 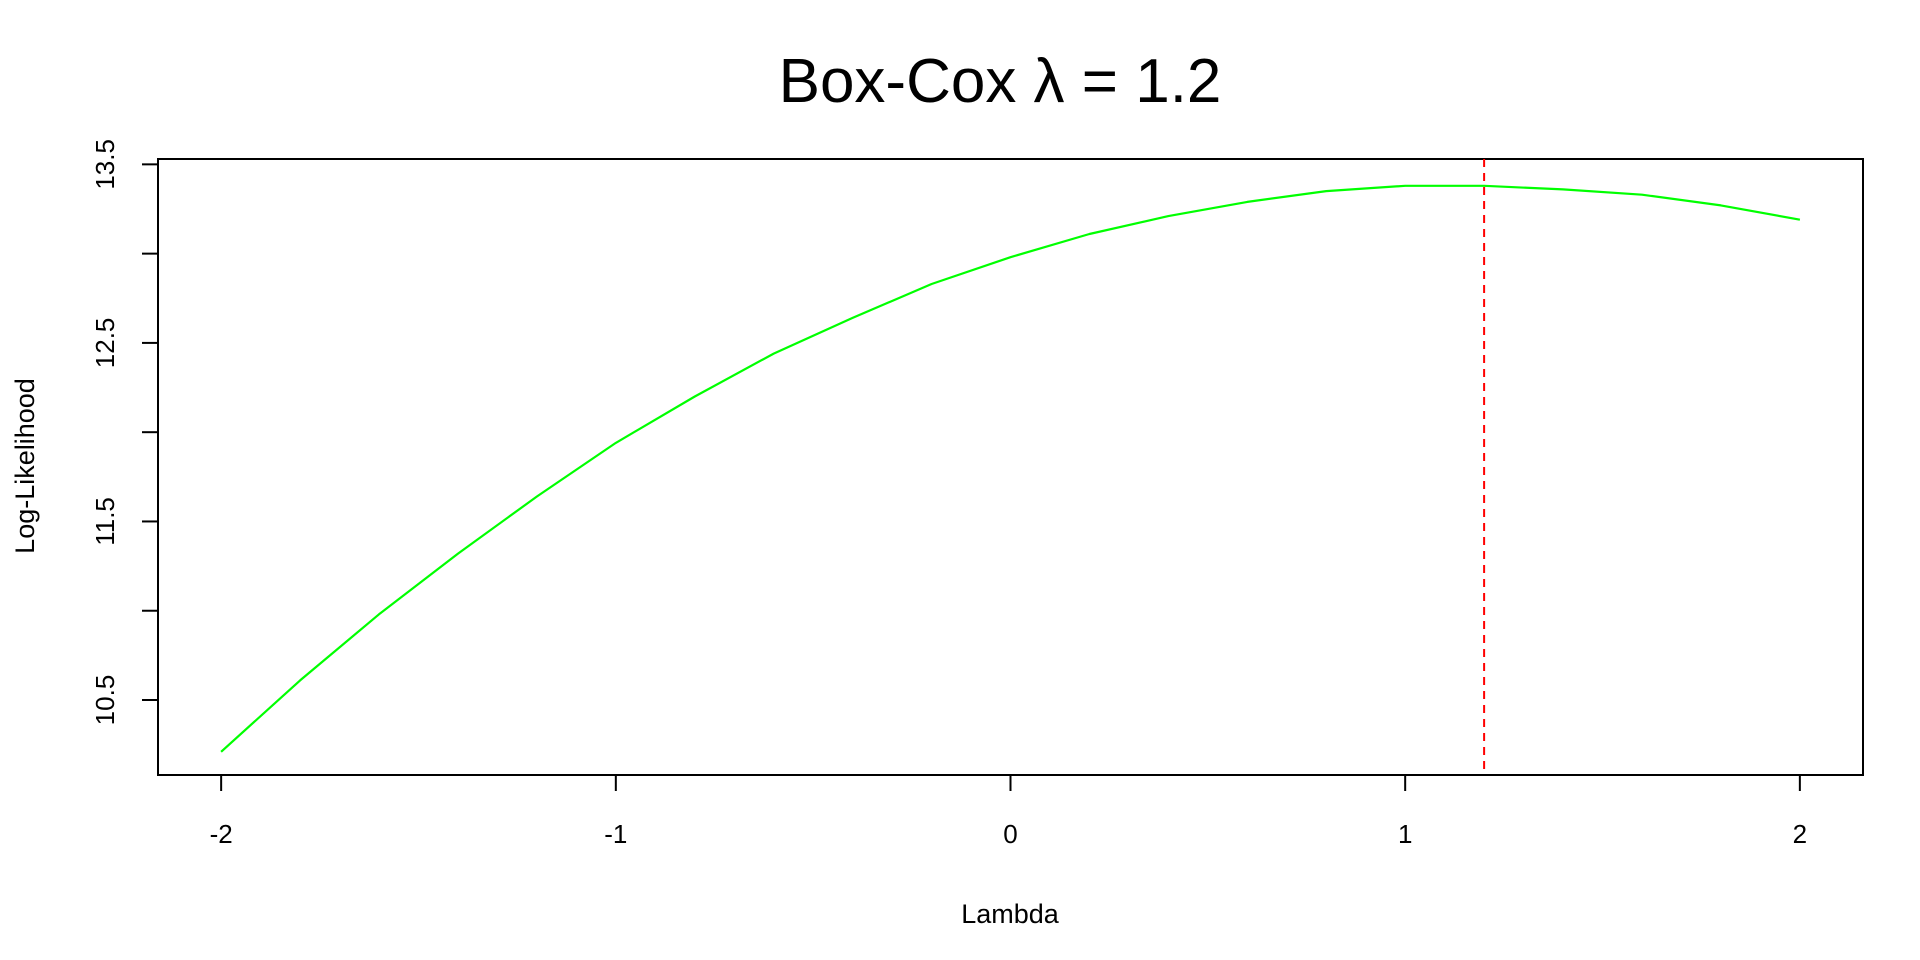 What do you see at coordinates (221, 834) in the screenshot?
I see `x-tick-label: -2` at bounding box center [221, 834].